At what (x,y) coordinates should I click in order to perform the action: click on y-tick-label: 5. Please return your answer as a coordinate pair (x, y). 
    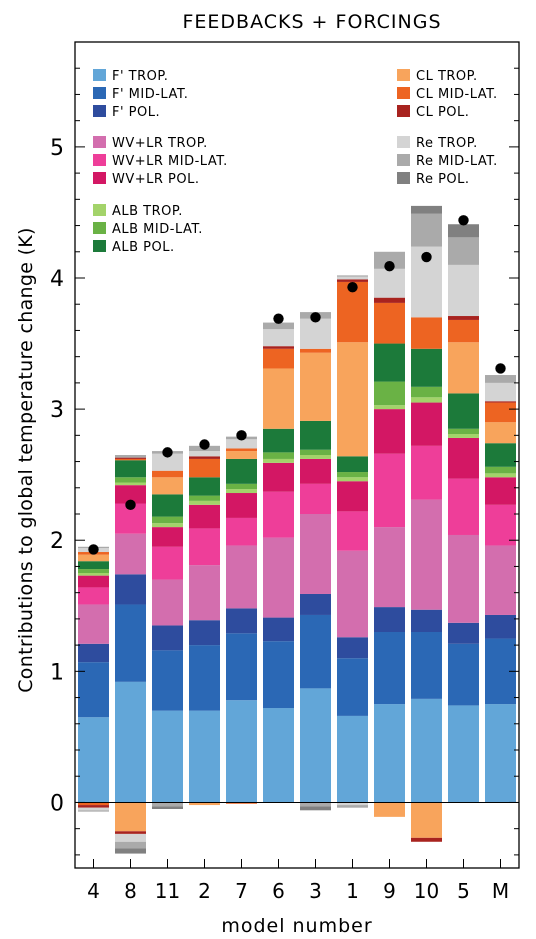
    Looking at the image, I should click on (57, 148).